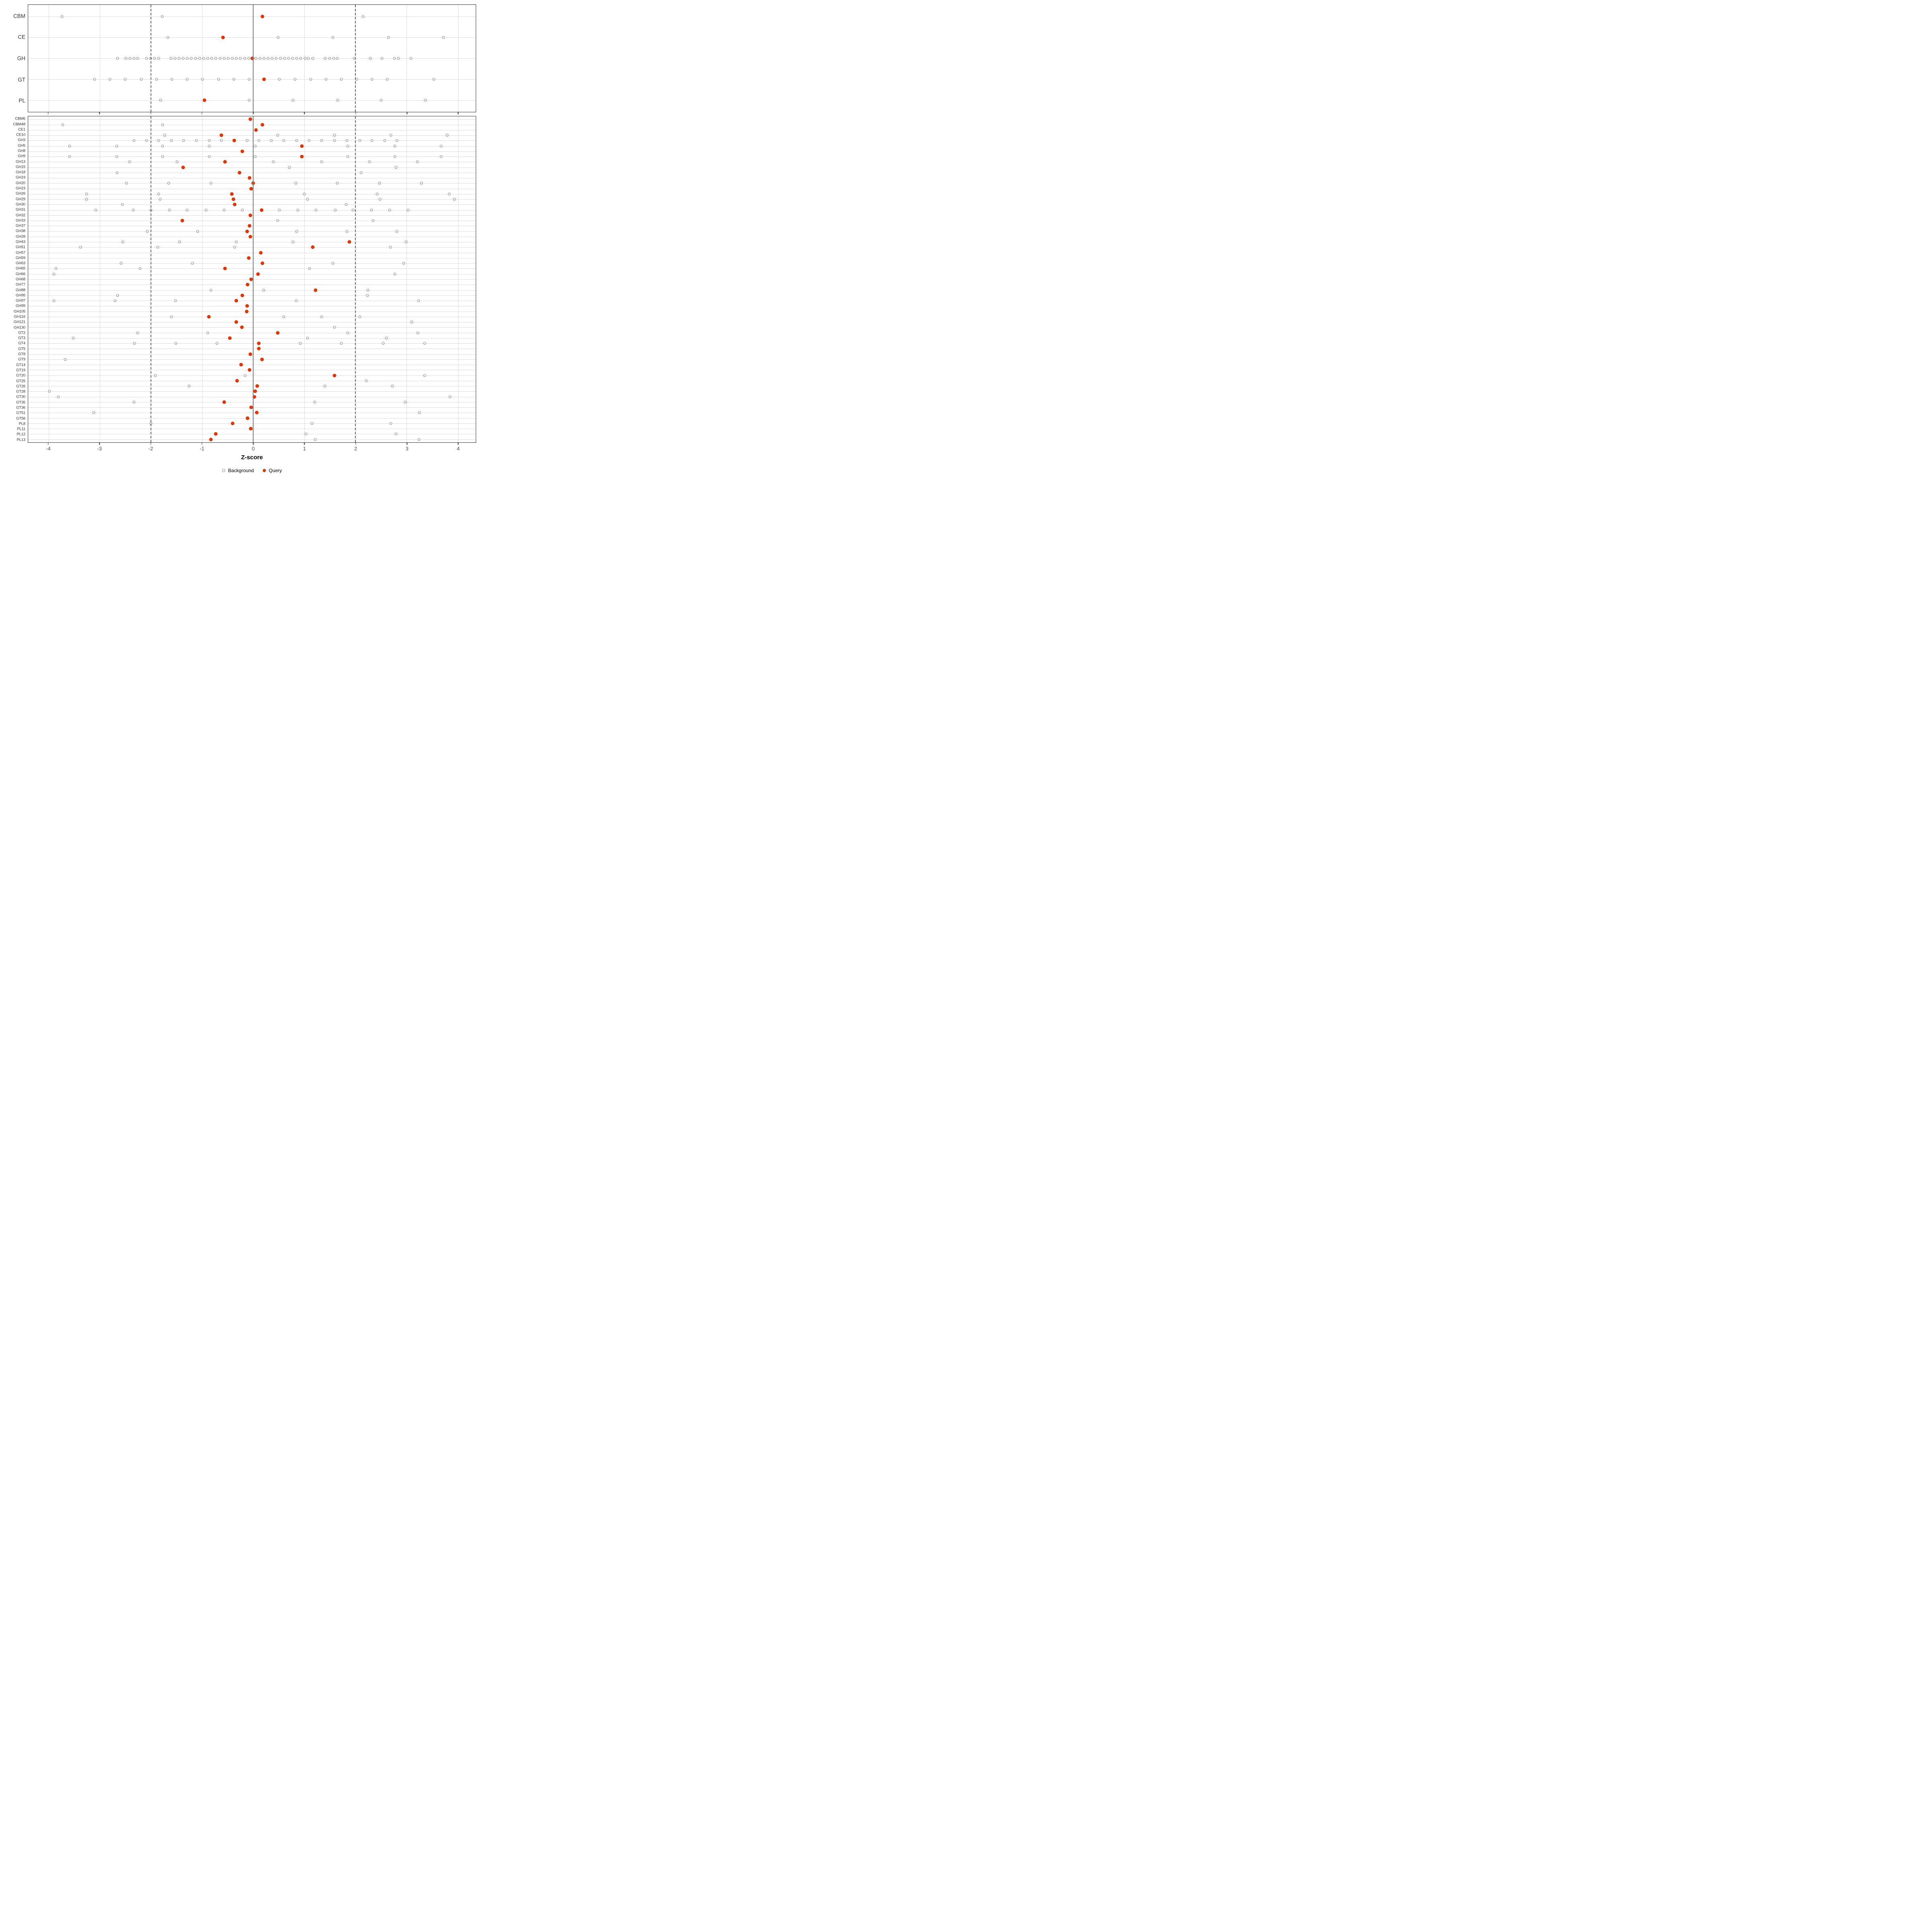 Image resolution: width=1932 pixels, height=1932 pixels. Describe the element at coordinates (204, 100) in the screenshot. I see `query-point-PL` at that location.